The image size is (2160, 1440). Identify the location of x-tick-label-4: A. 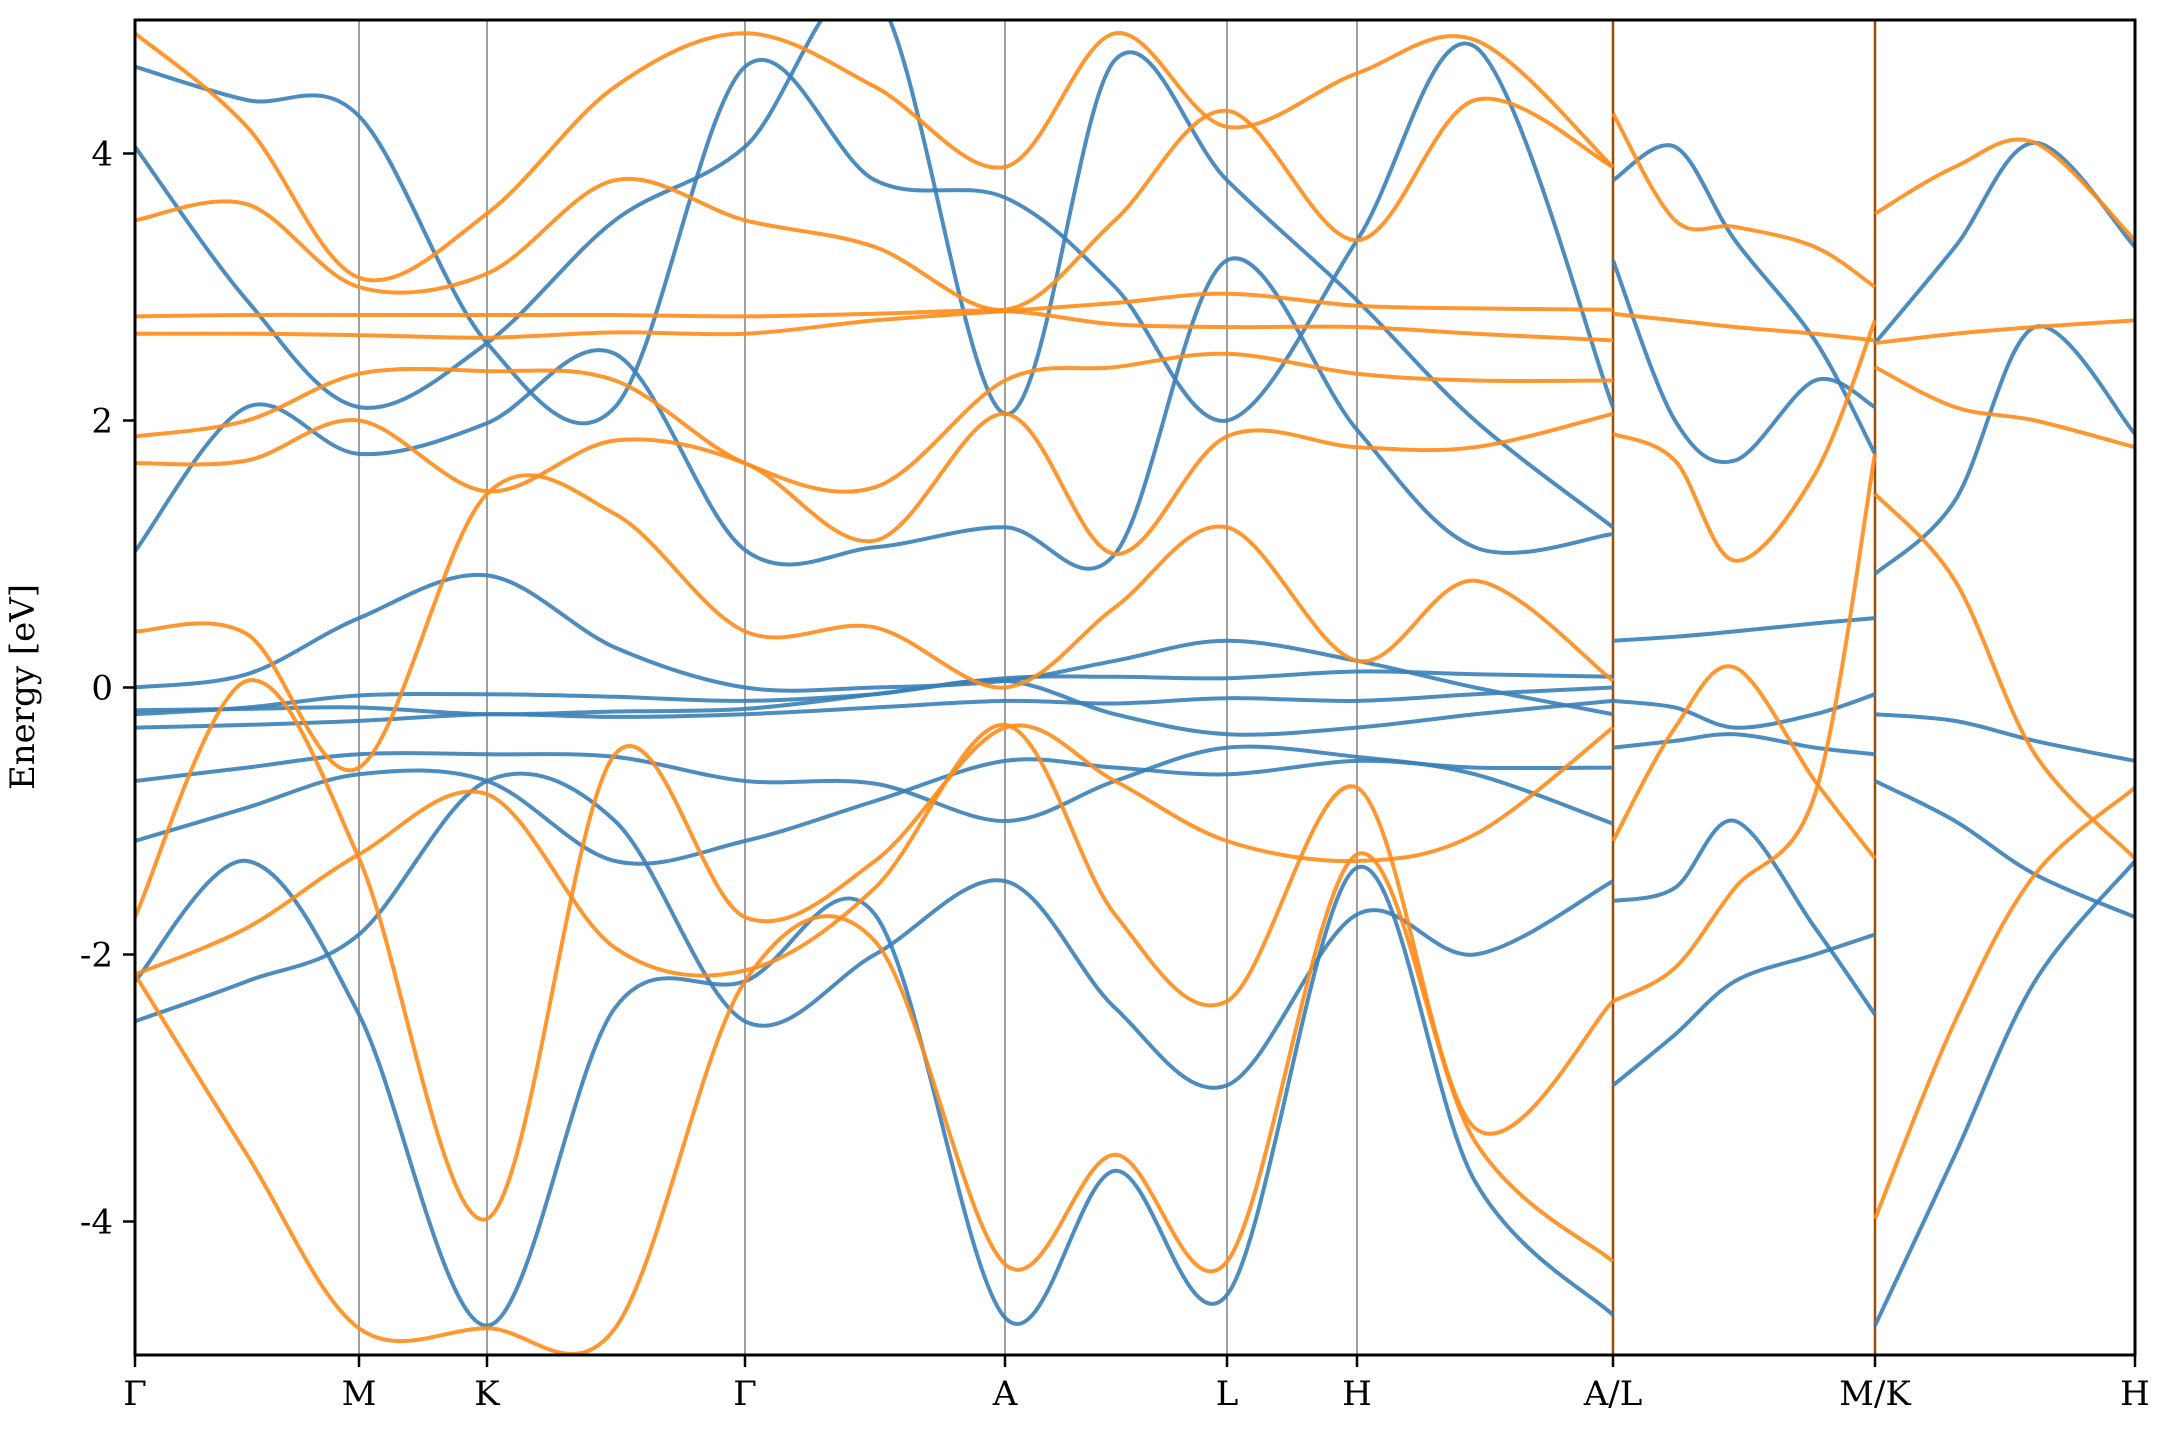
(1005, 1394).